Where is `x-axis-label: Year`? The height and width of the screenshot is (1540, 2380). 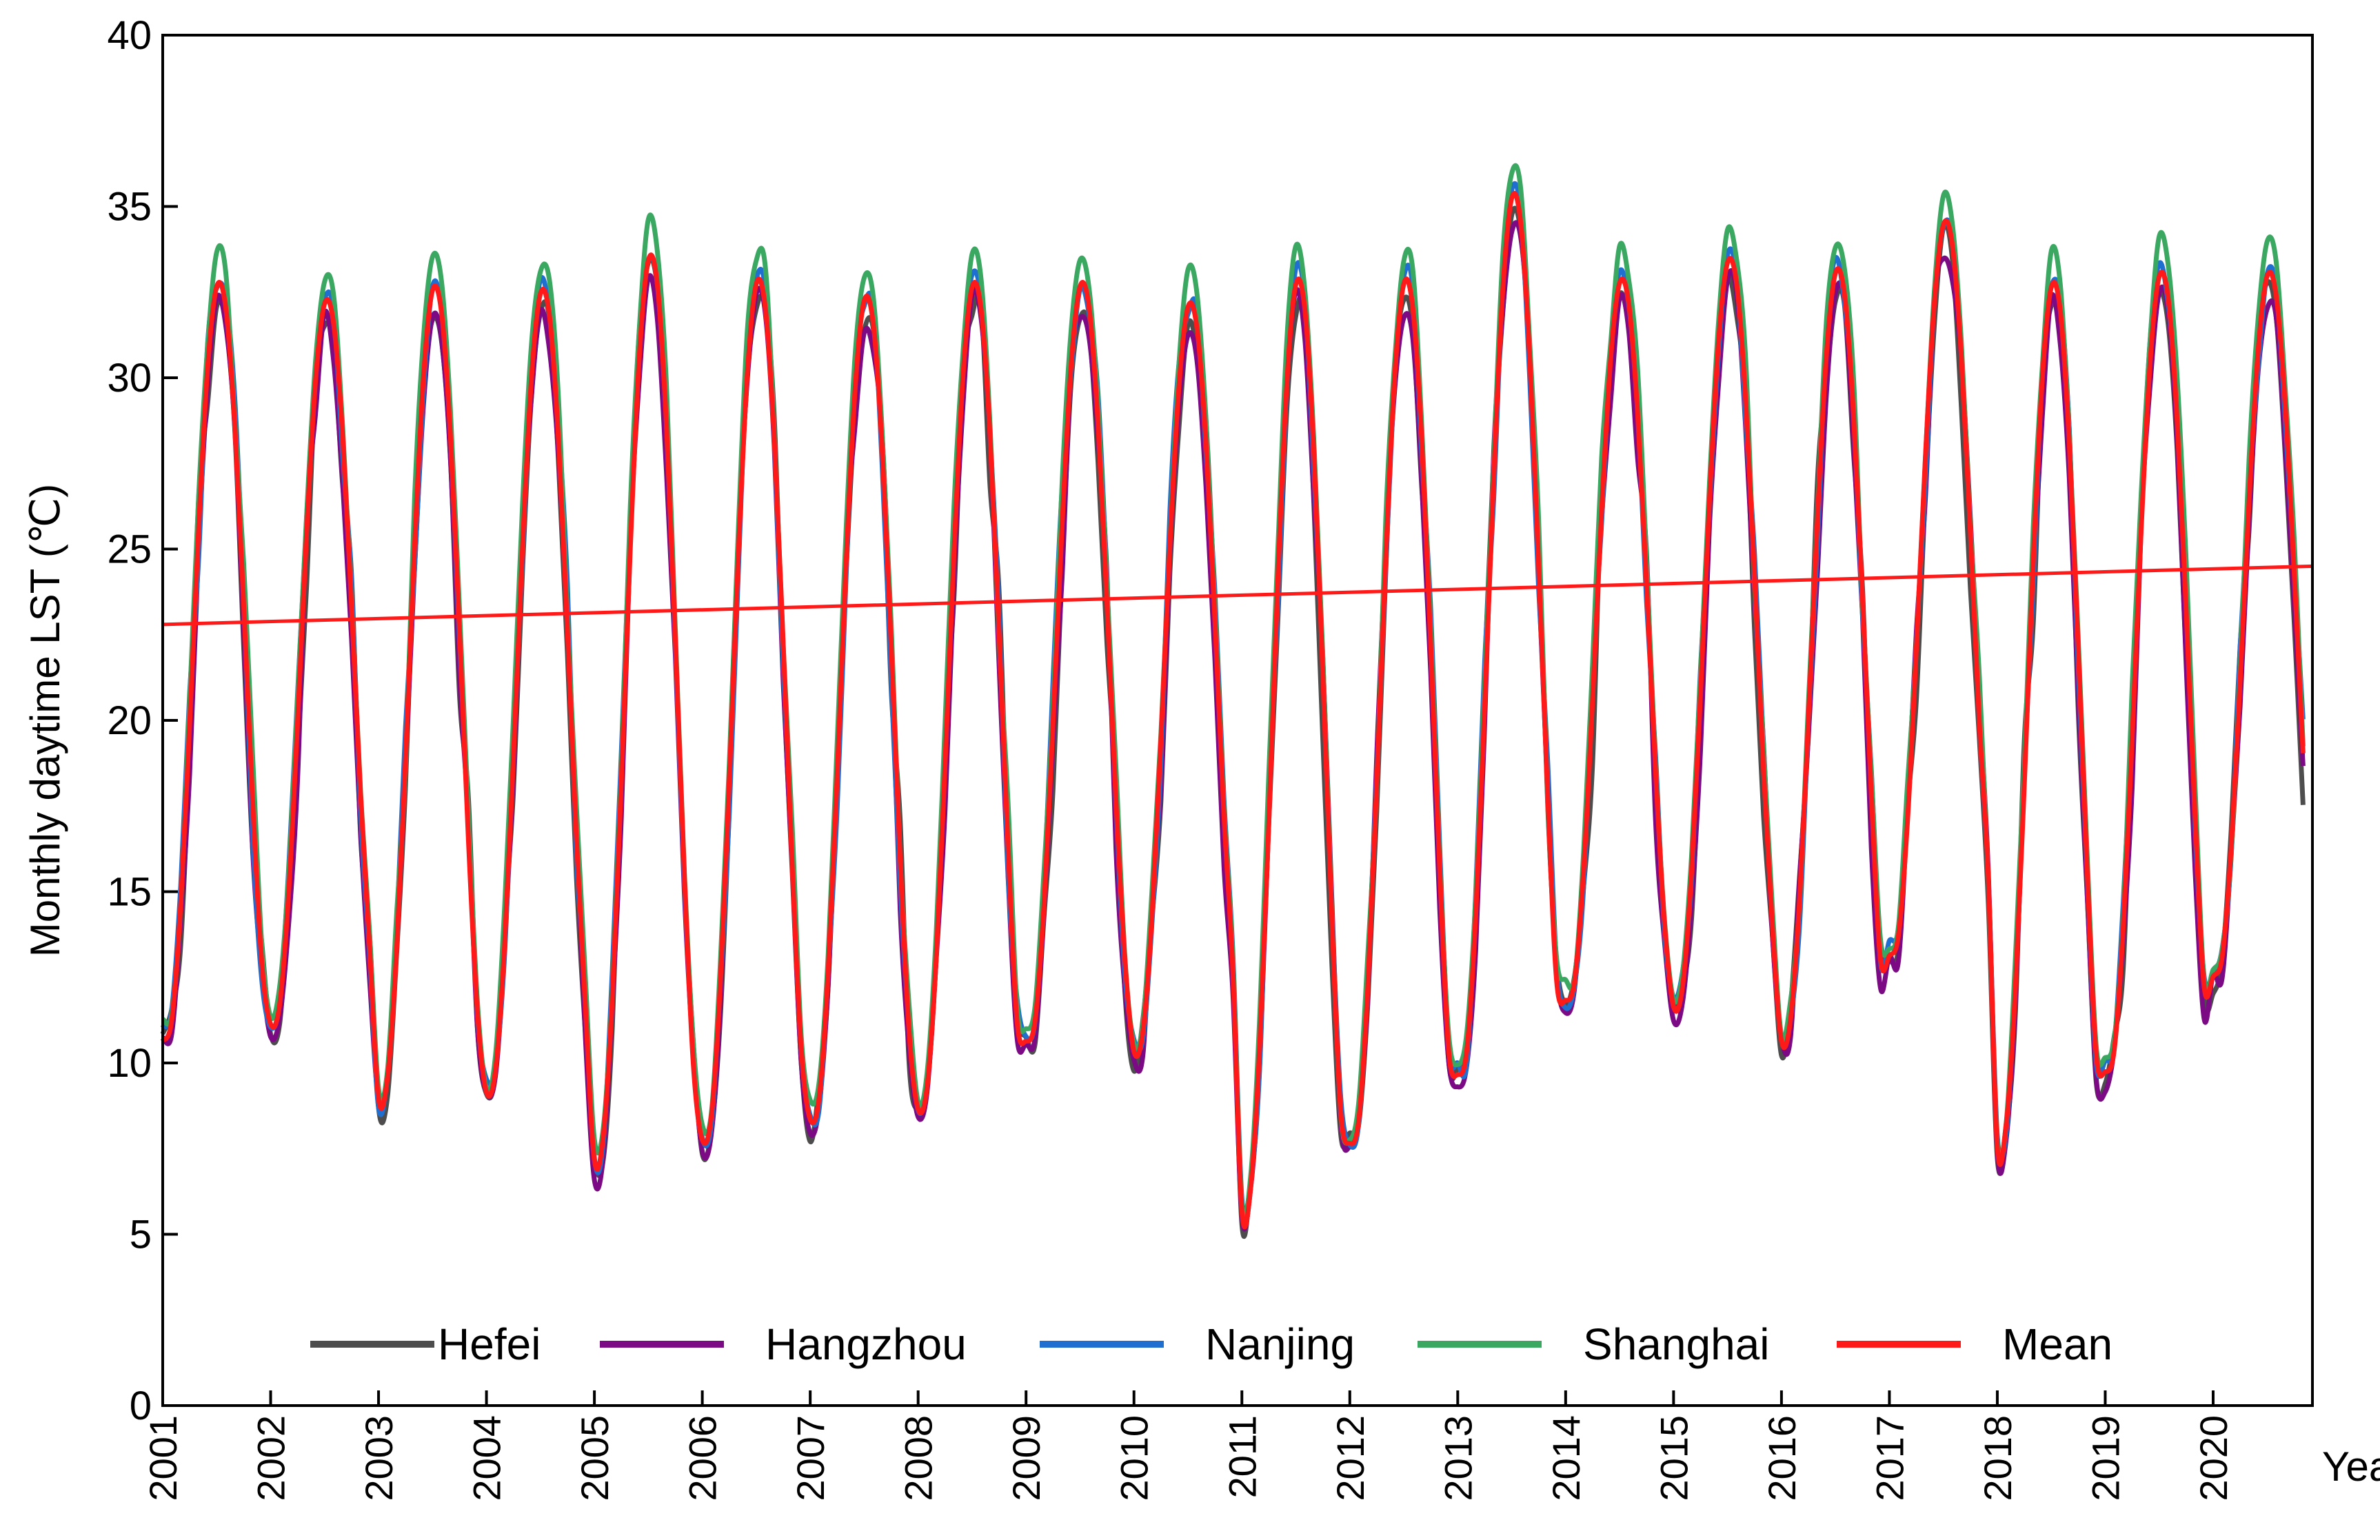
x-axis-label: Year is located at coordinates (2351, 1467).